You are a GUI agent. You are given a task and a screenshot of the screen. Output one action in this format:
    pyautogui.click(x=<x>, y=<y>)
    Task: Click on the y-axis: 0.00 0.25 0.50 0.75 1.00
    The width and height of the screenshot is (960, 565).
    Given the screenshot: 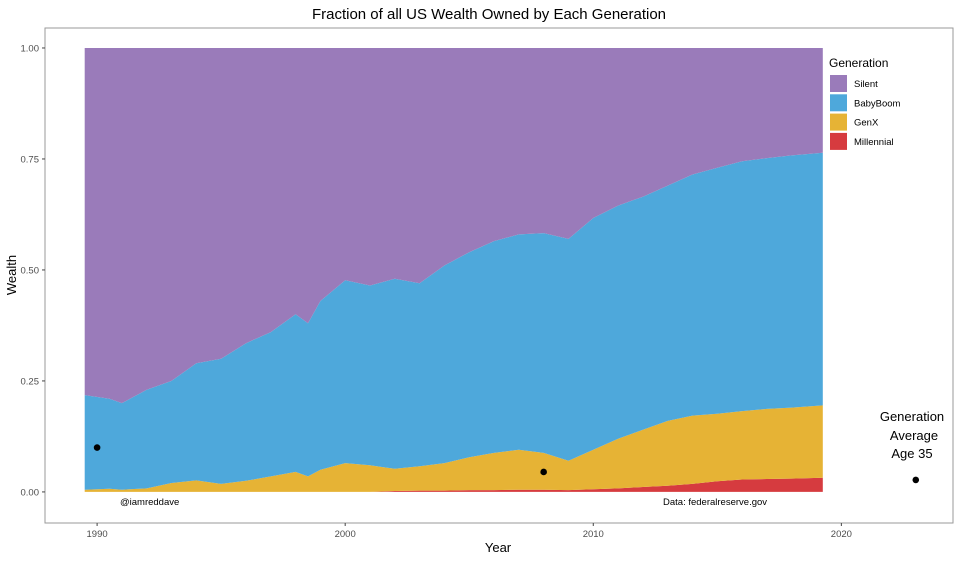 What is the action you would take?
    pyautogui.click(x=33, y=270)
    